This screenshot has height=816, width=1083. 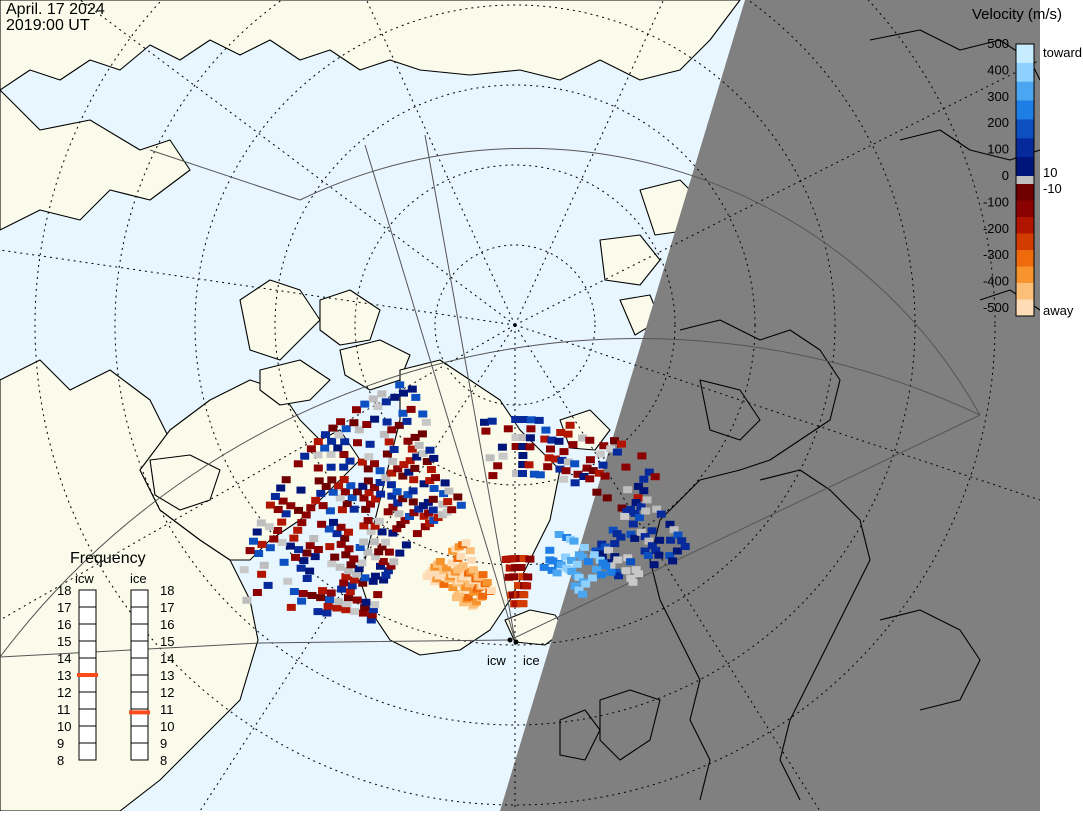 I want to click on frequency-scale-label: 15, so click(x=64, y=641).